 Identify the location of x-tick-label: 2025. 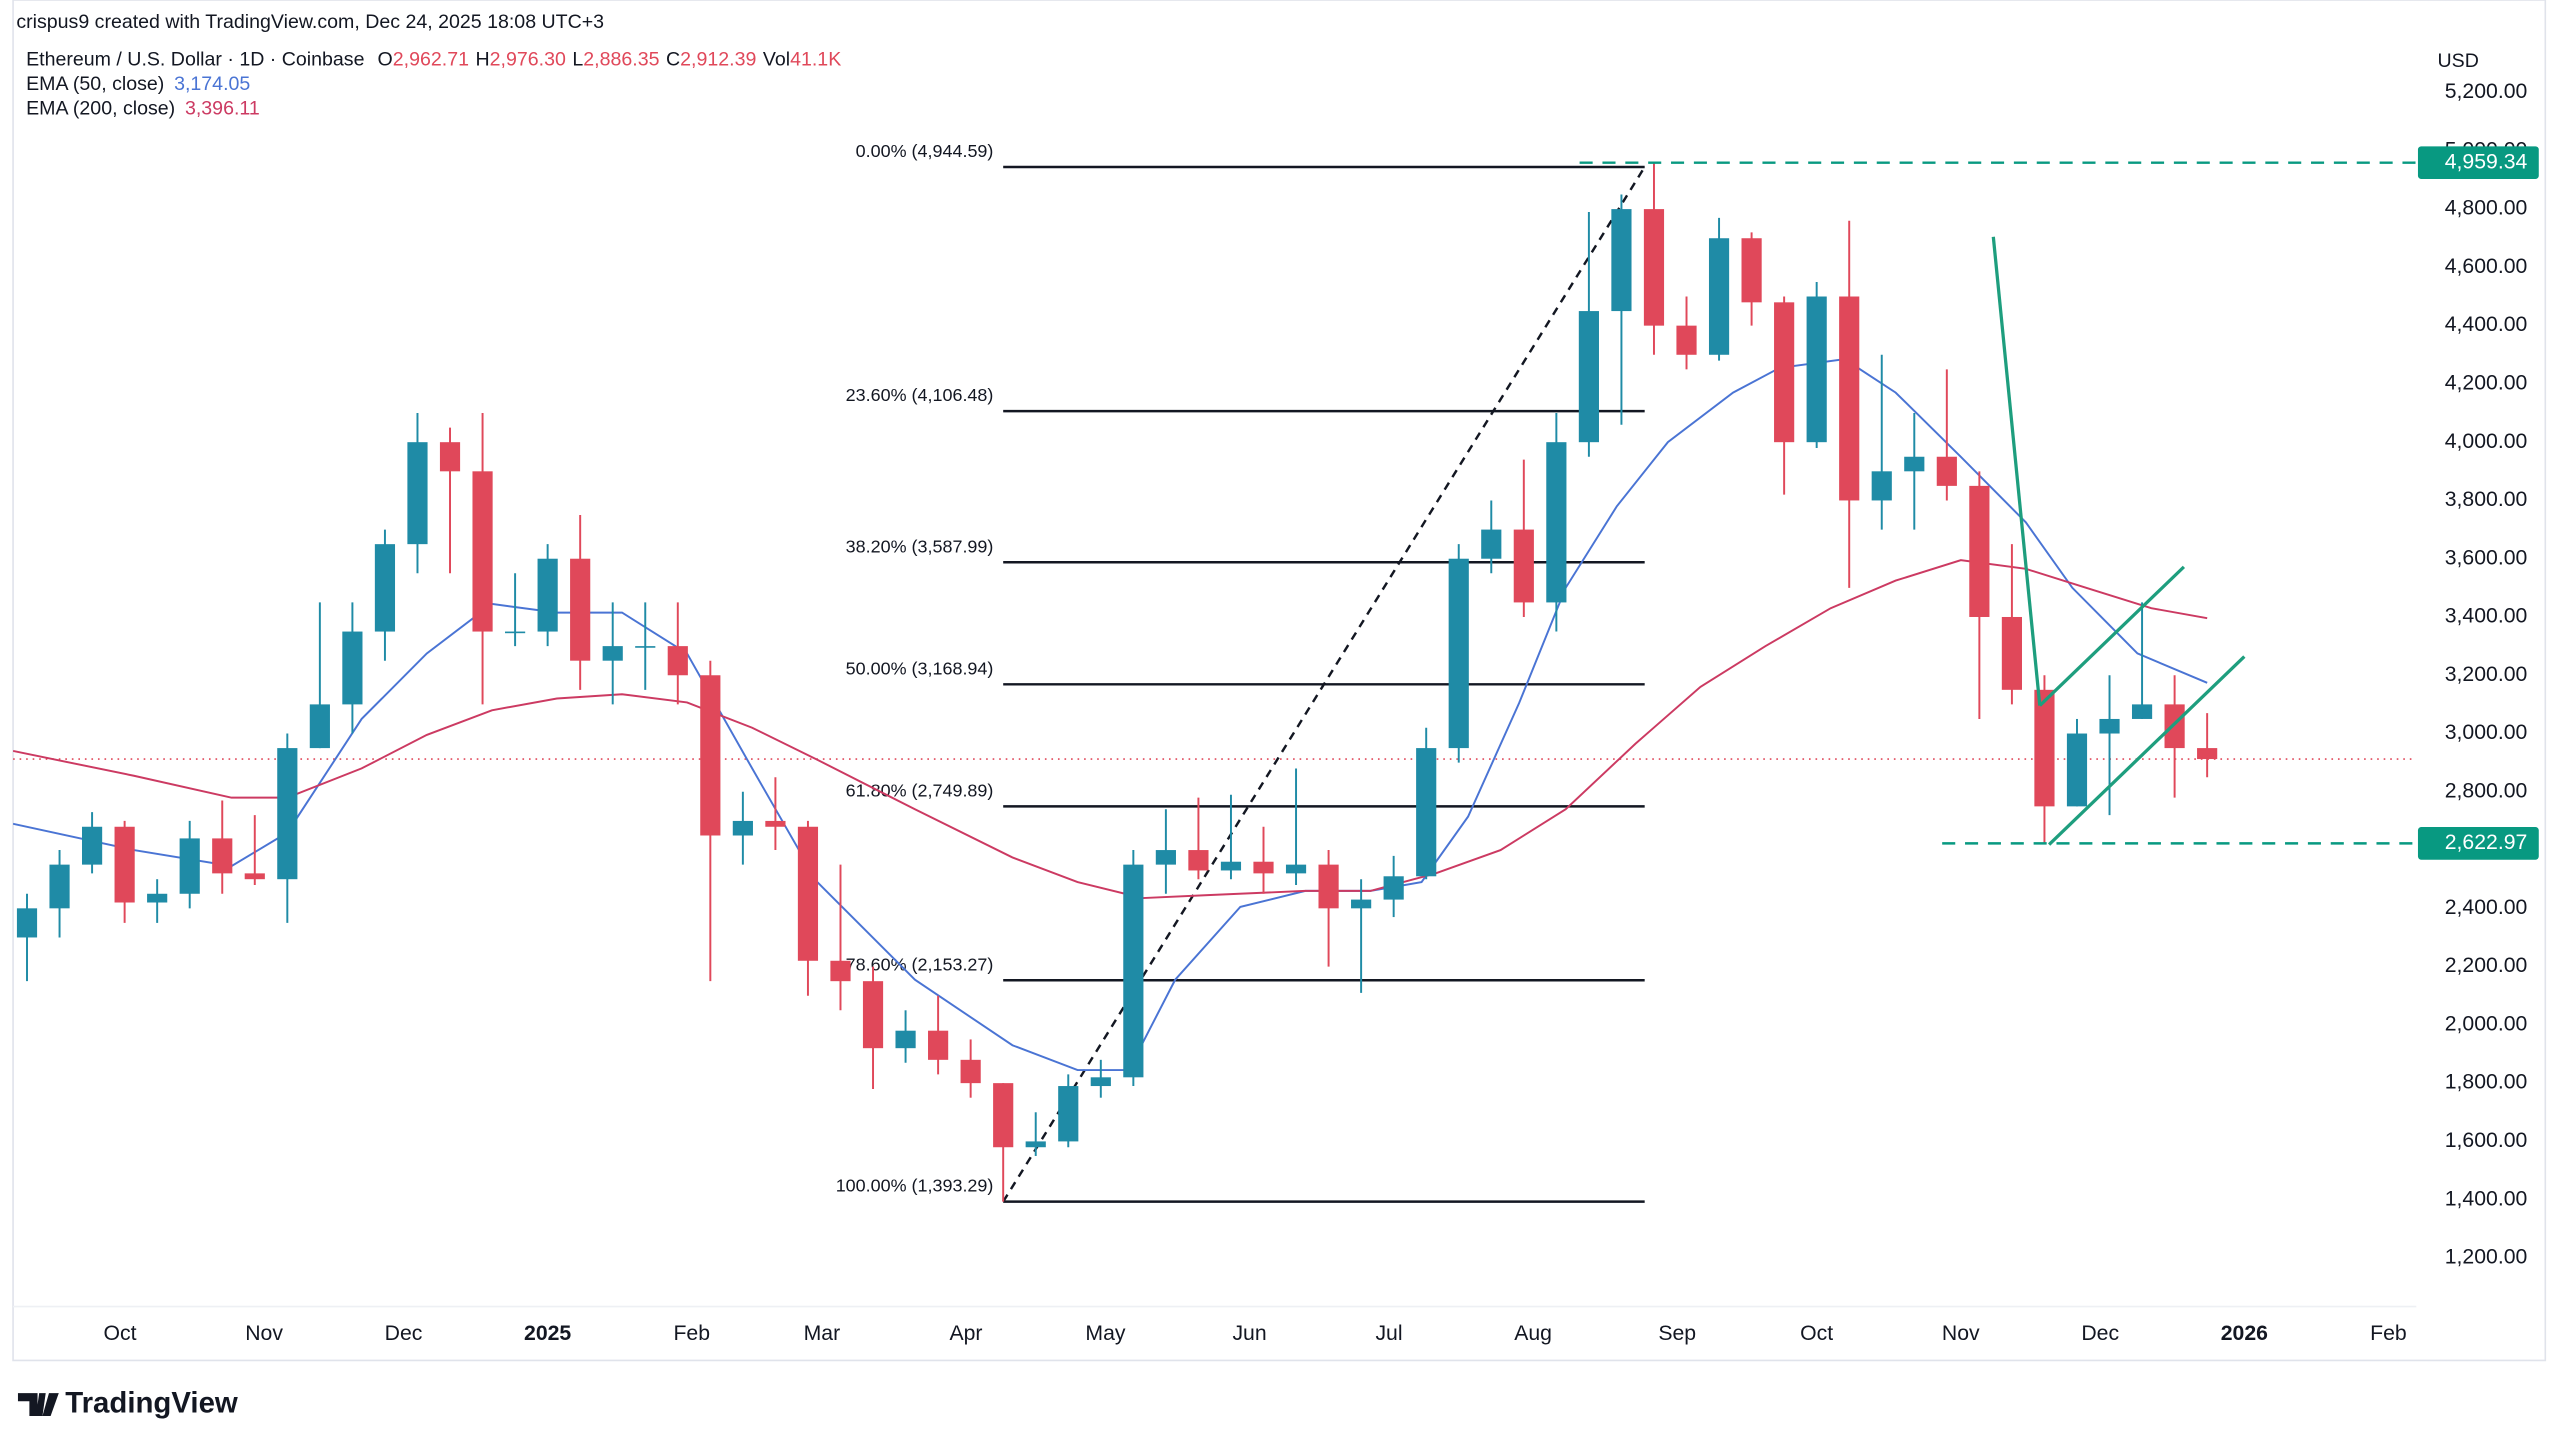
(547, 1333).